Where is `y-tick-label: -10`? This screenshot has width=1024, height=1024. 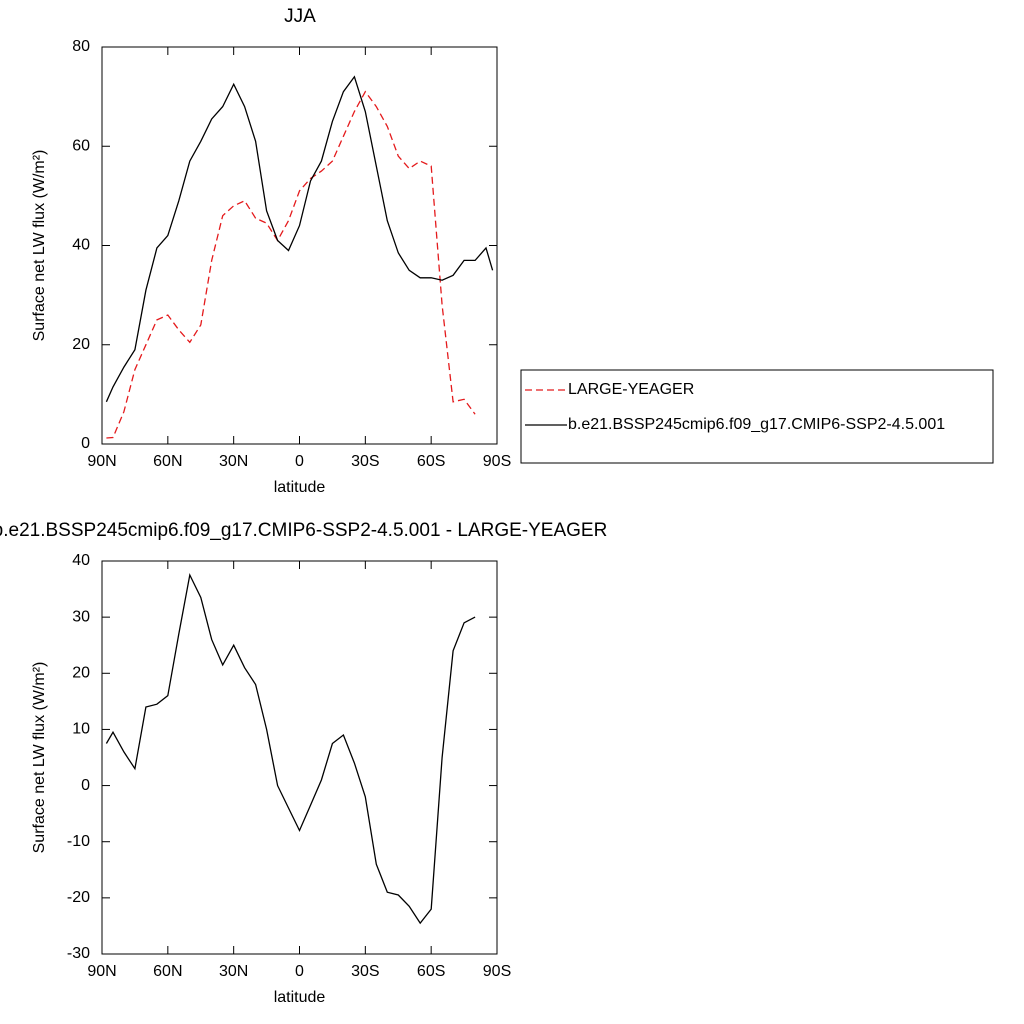 y-tick-label: -10 is located at coordinates (78, 841).